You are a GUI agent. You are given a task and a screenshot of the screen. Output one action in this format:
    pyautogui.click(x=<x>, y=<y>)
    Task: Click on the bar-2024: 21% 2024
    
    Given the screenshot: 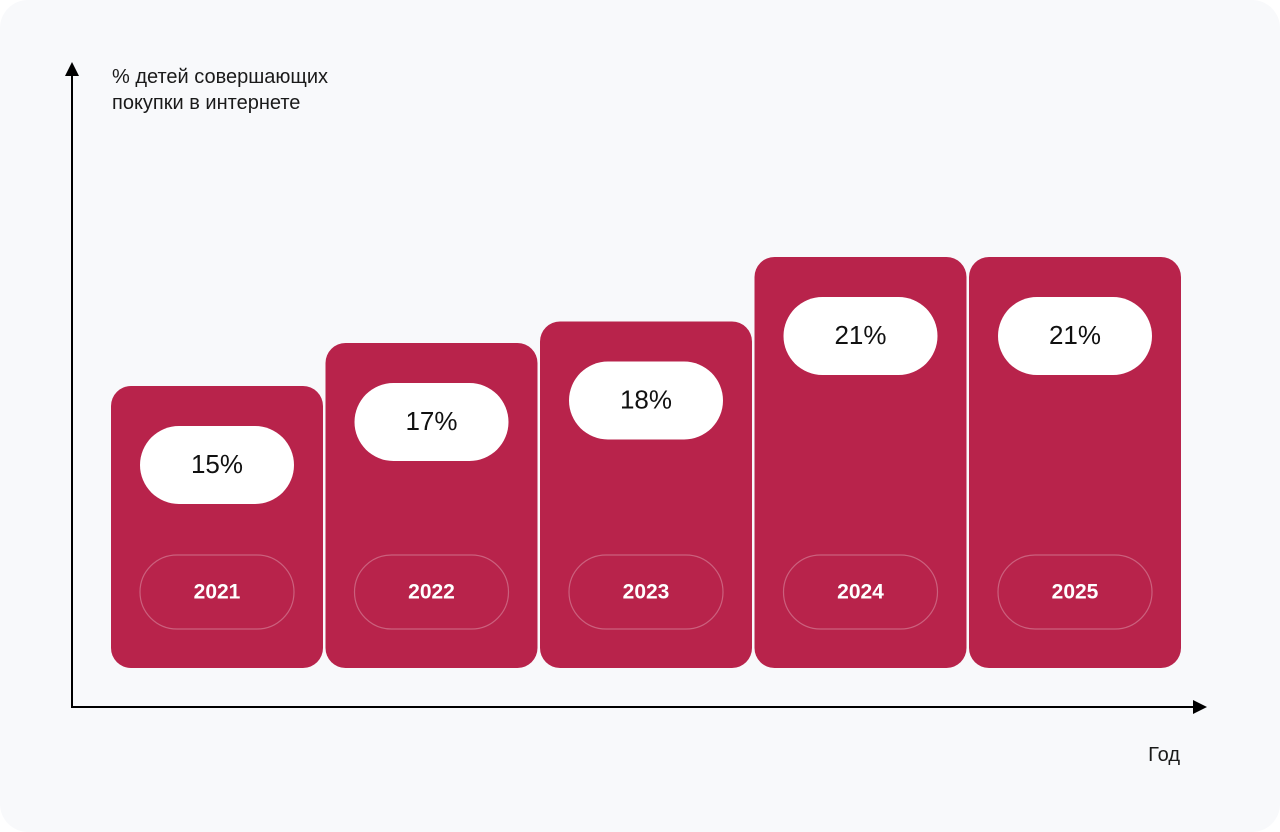 What is the action you would take?
    pyautogui.click(x=860, y=462)
    